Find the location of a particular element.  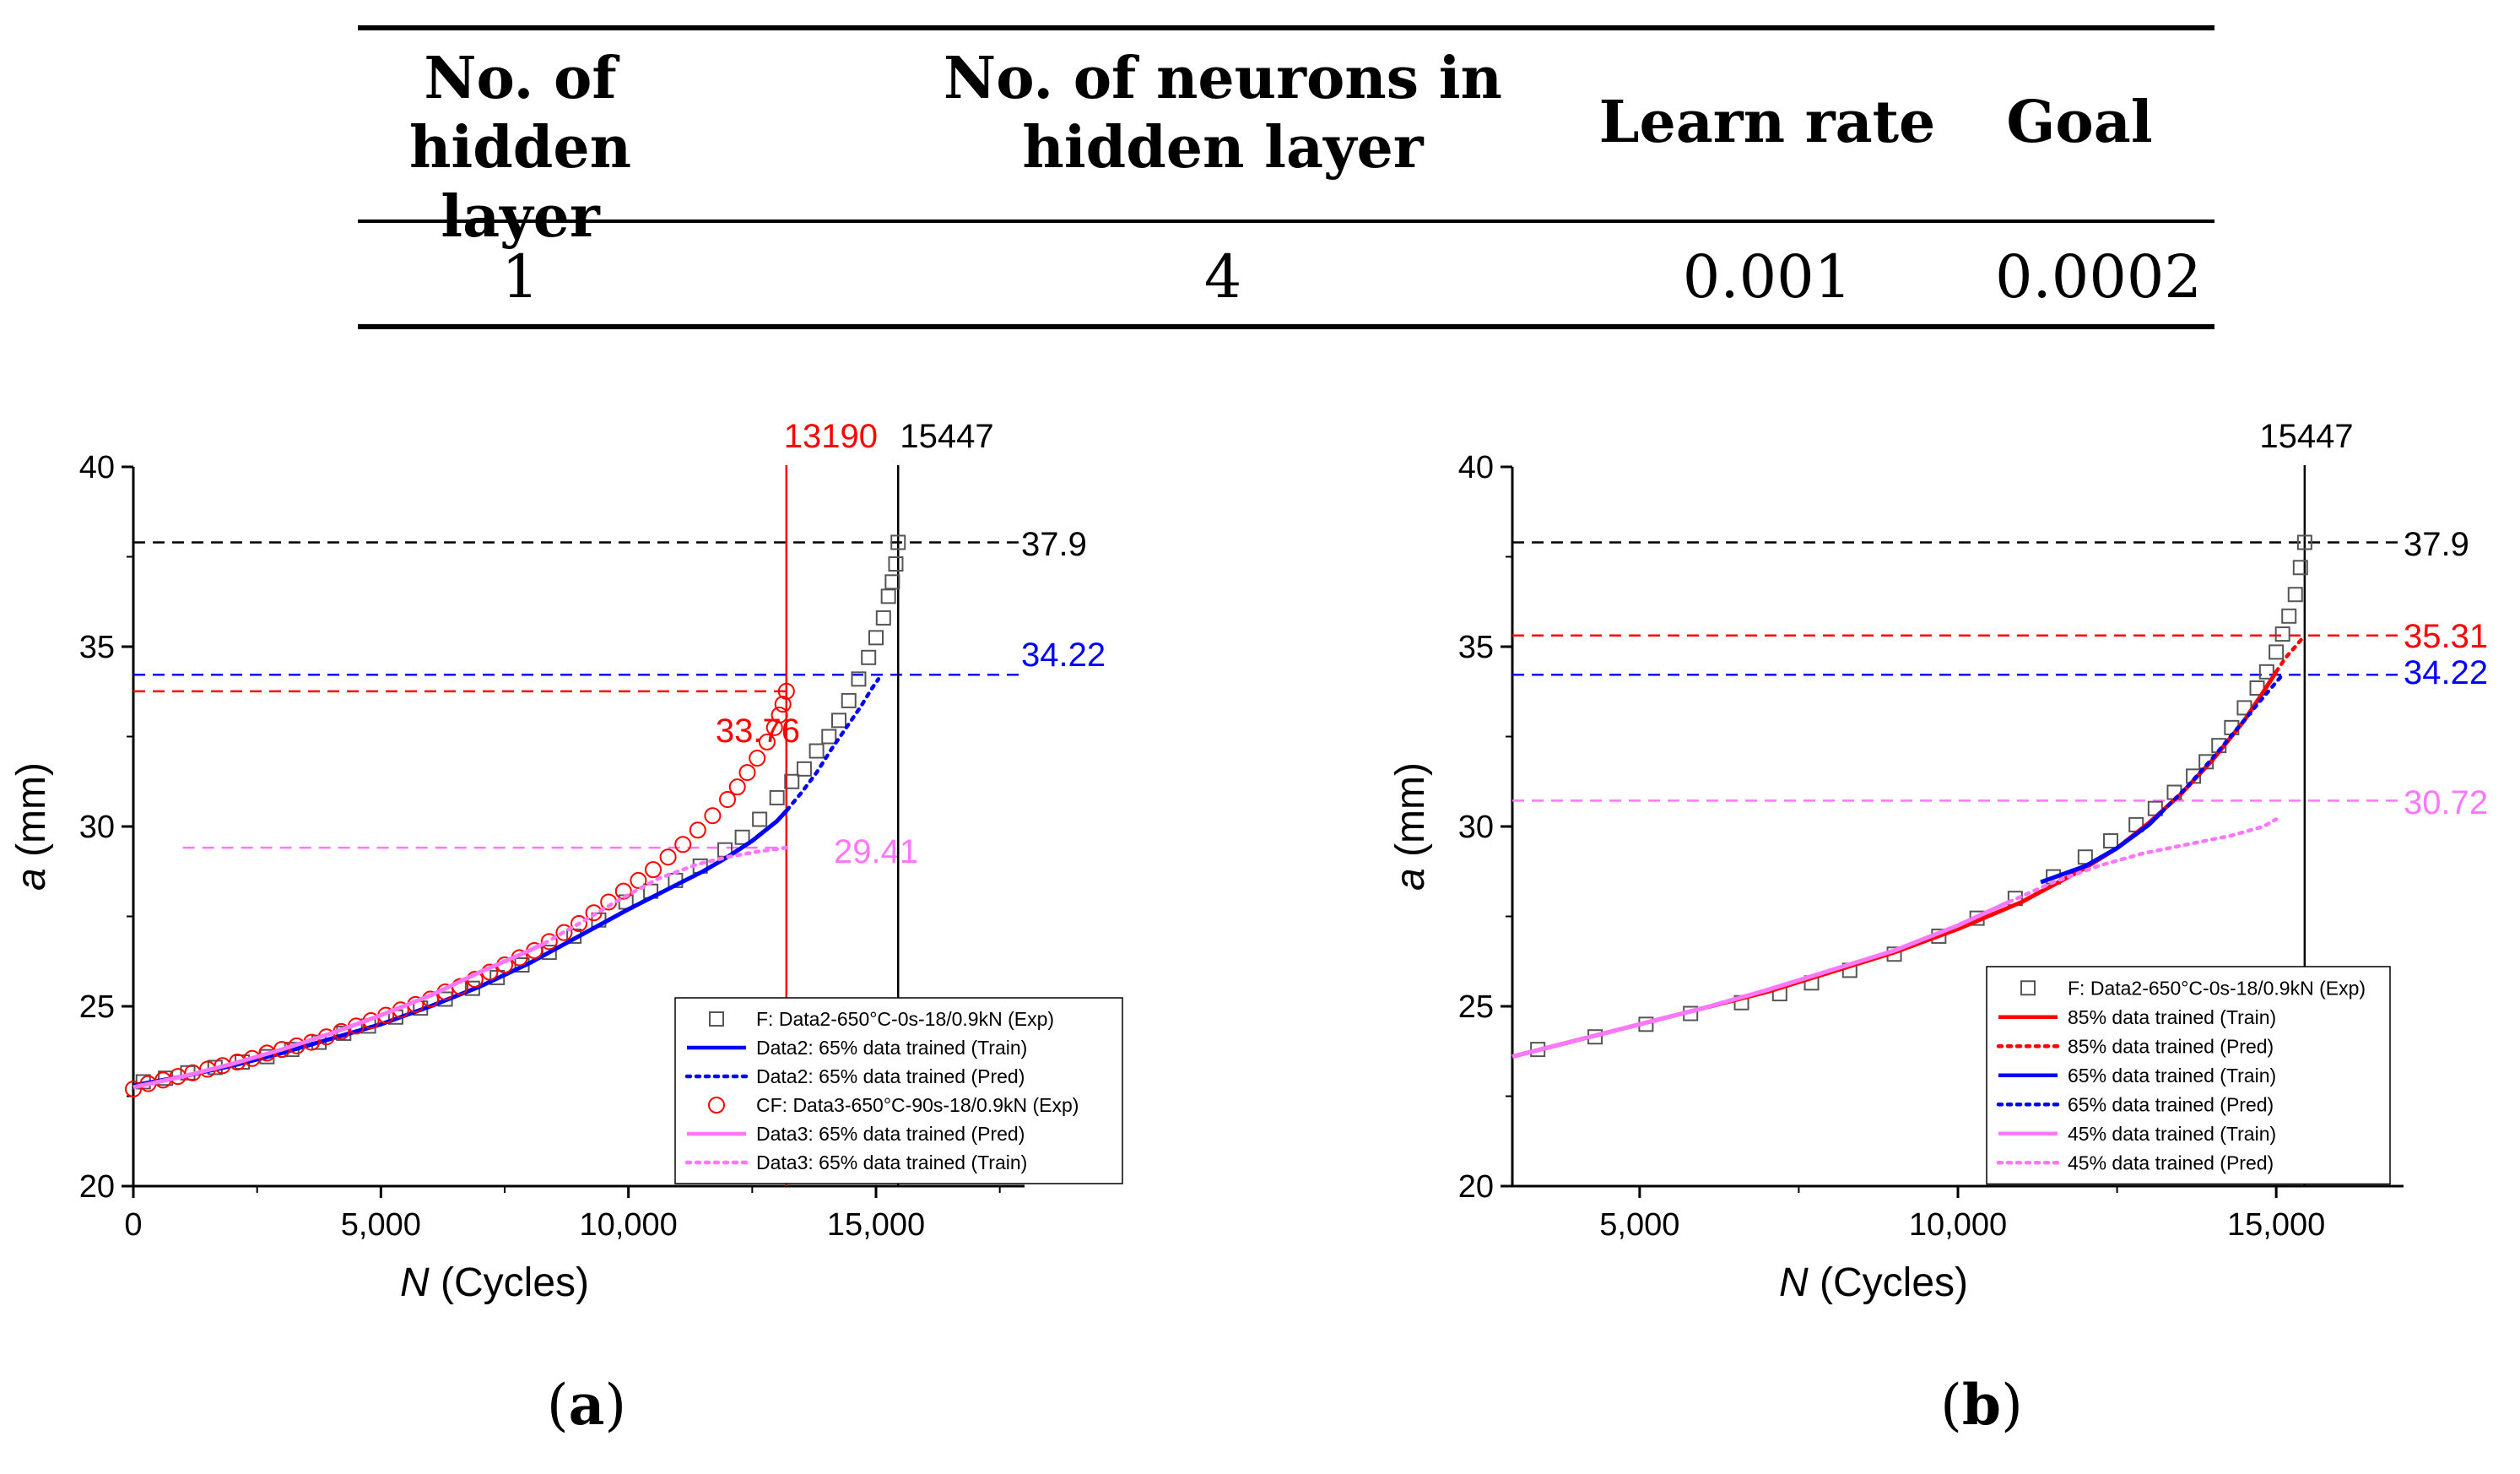

table-header-goal: Goal is located at coordinates (2079, 122).